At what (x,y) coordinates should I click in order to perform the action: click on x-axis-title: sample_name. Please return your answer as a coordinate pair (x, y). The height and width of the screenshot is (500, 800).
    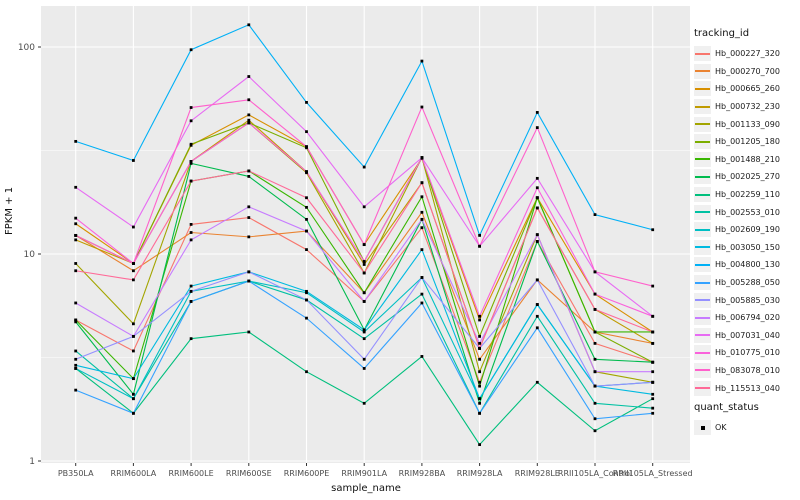
    Looking at the image, I should click on (366, 488).